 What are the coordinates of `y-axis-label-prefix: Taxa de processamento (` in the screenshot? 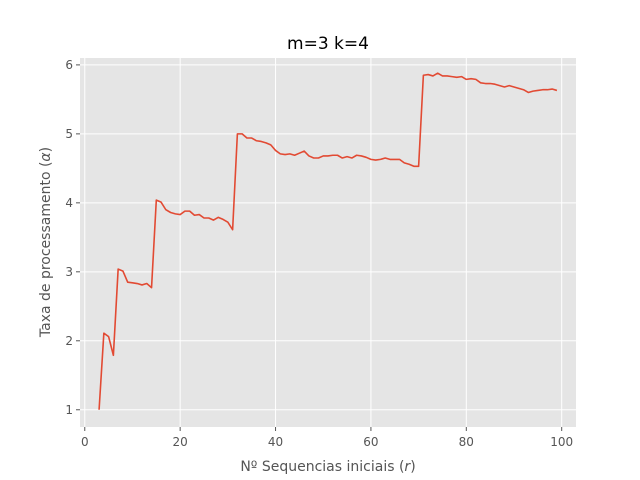 It's located at (46, 250).